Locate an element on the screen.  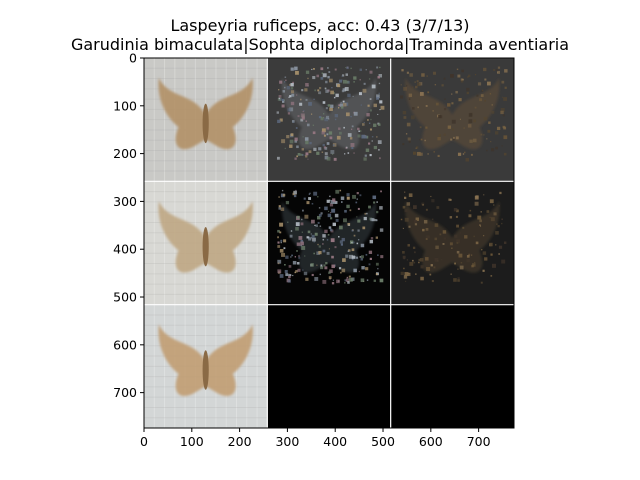
image-cell-r2-c1 is located at coordinates (329, 366).